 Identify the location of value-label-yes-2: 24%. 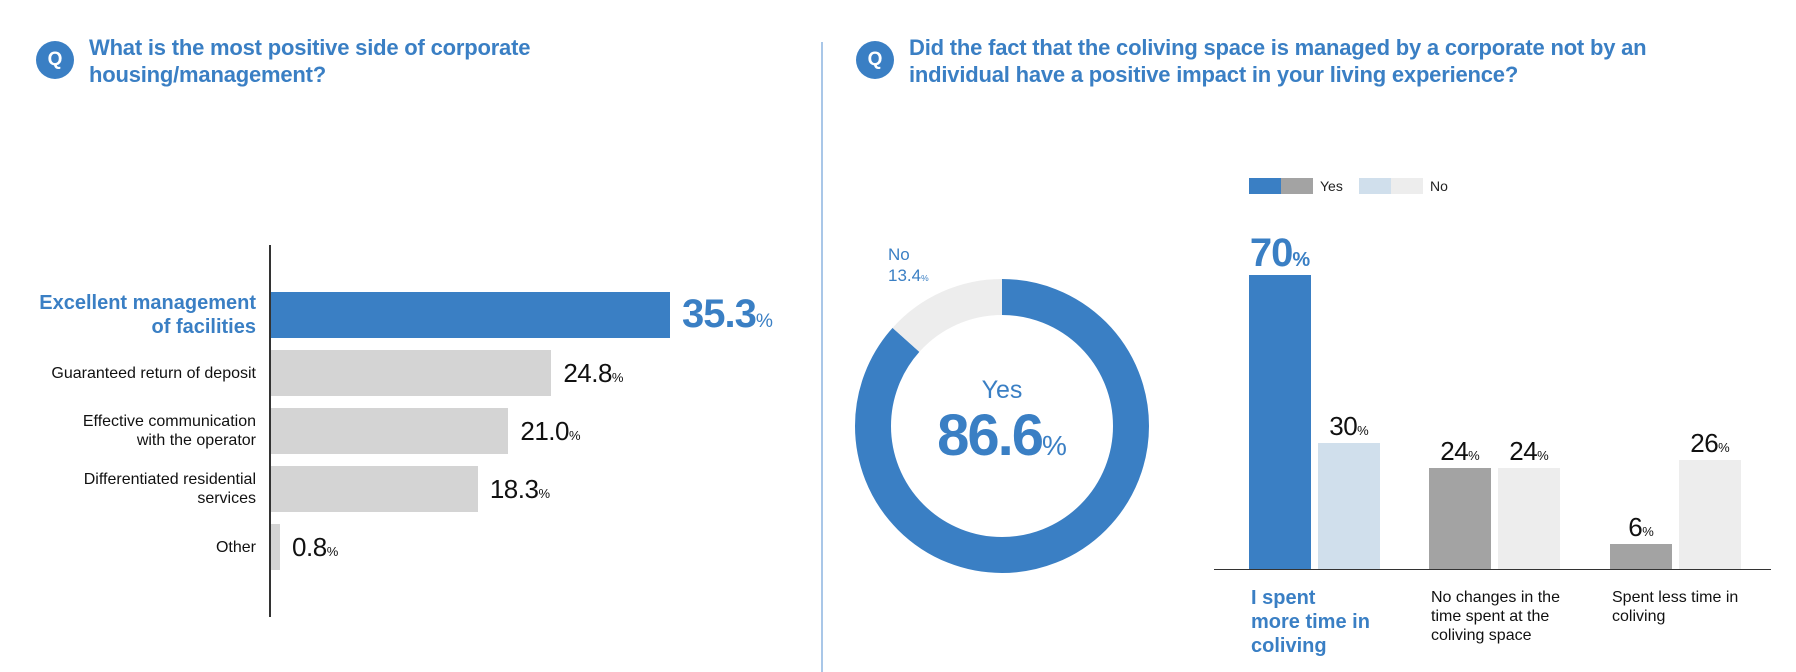
(1460, 451).